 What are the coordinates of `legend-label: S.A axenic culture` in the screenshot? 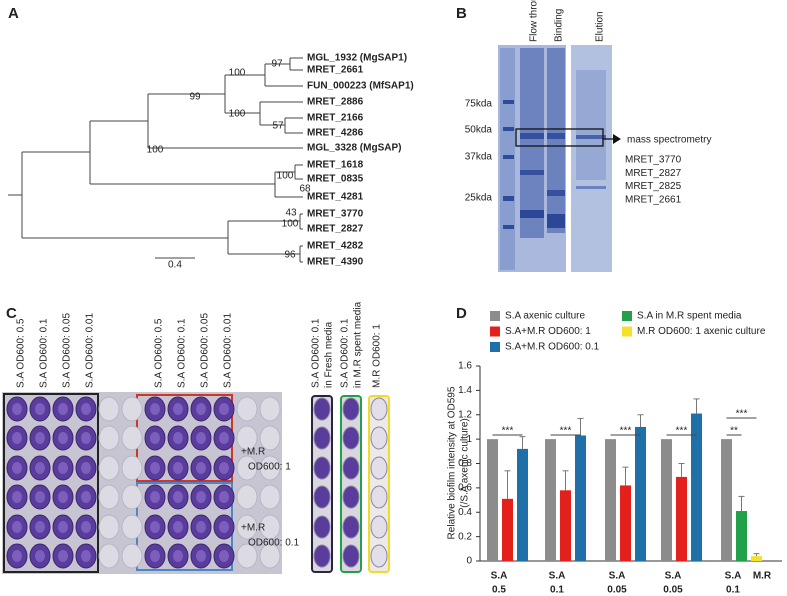 It's located at (545, 316).